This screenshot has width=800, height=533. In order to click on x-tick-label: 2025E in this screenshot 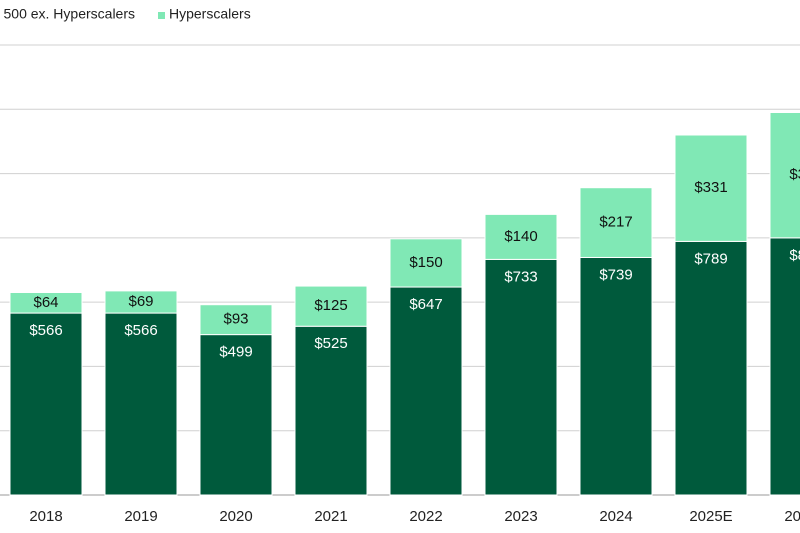, I will do `click(710, 516)`.